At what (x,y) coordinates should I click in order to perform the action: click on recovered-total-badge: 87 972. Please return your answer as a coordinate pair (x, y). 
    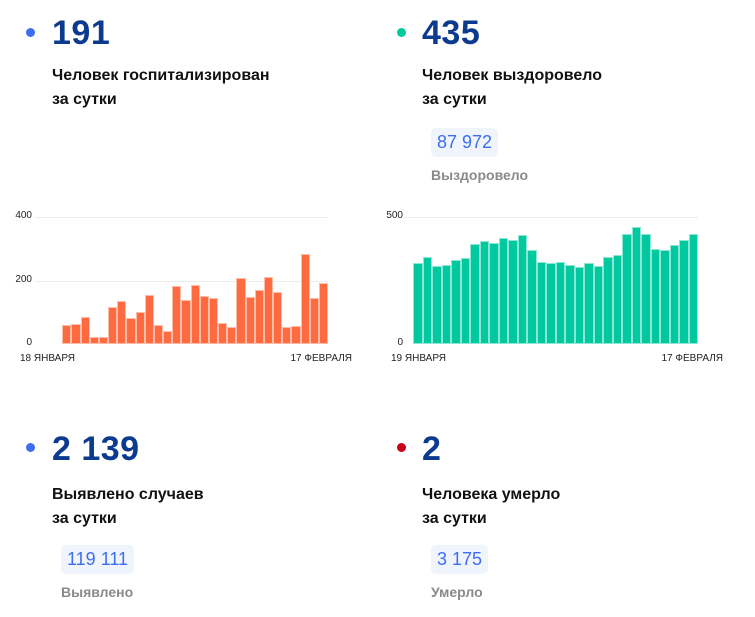
    Looking at the image, I should click on (465, 142).